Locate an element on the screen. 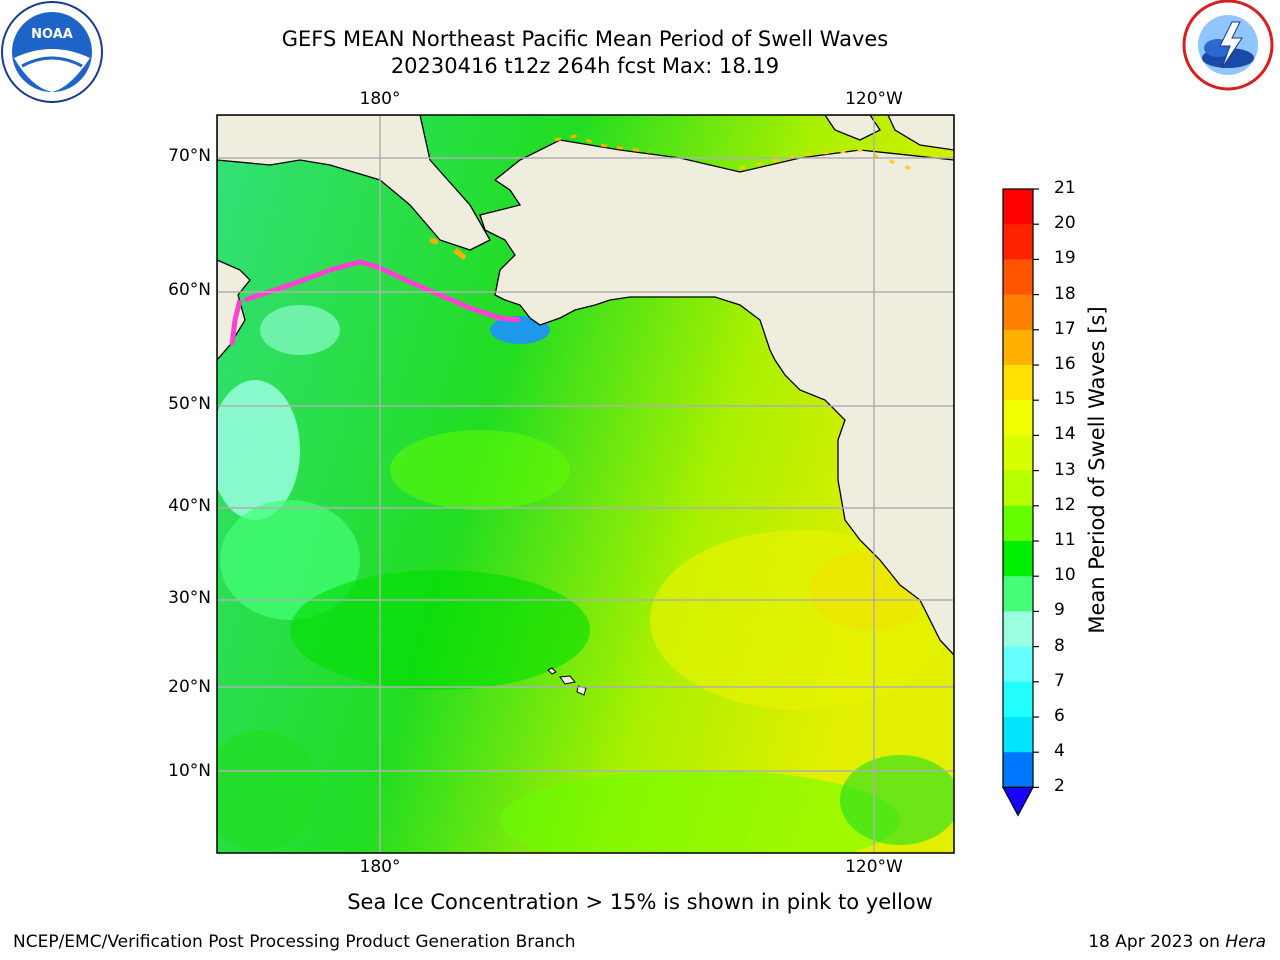 The width and height of the screenshot is (1280, 960). colorbar-tick-label: 20 is located at coordinates (1065, 223).